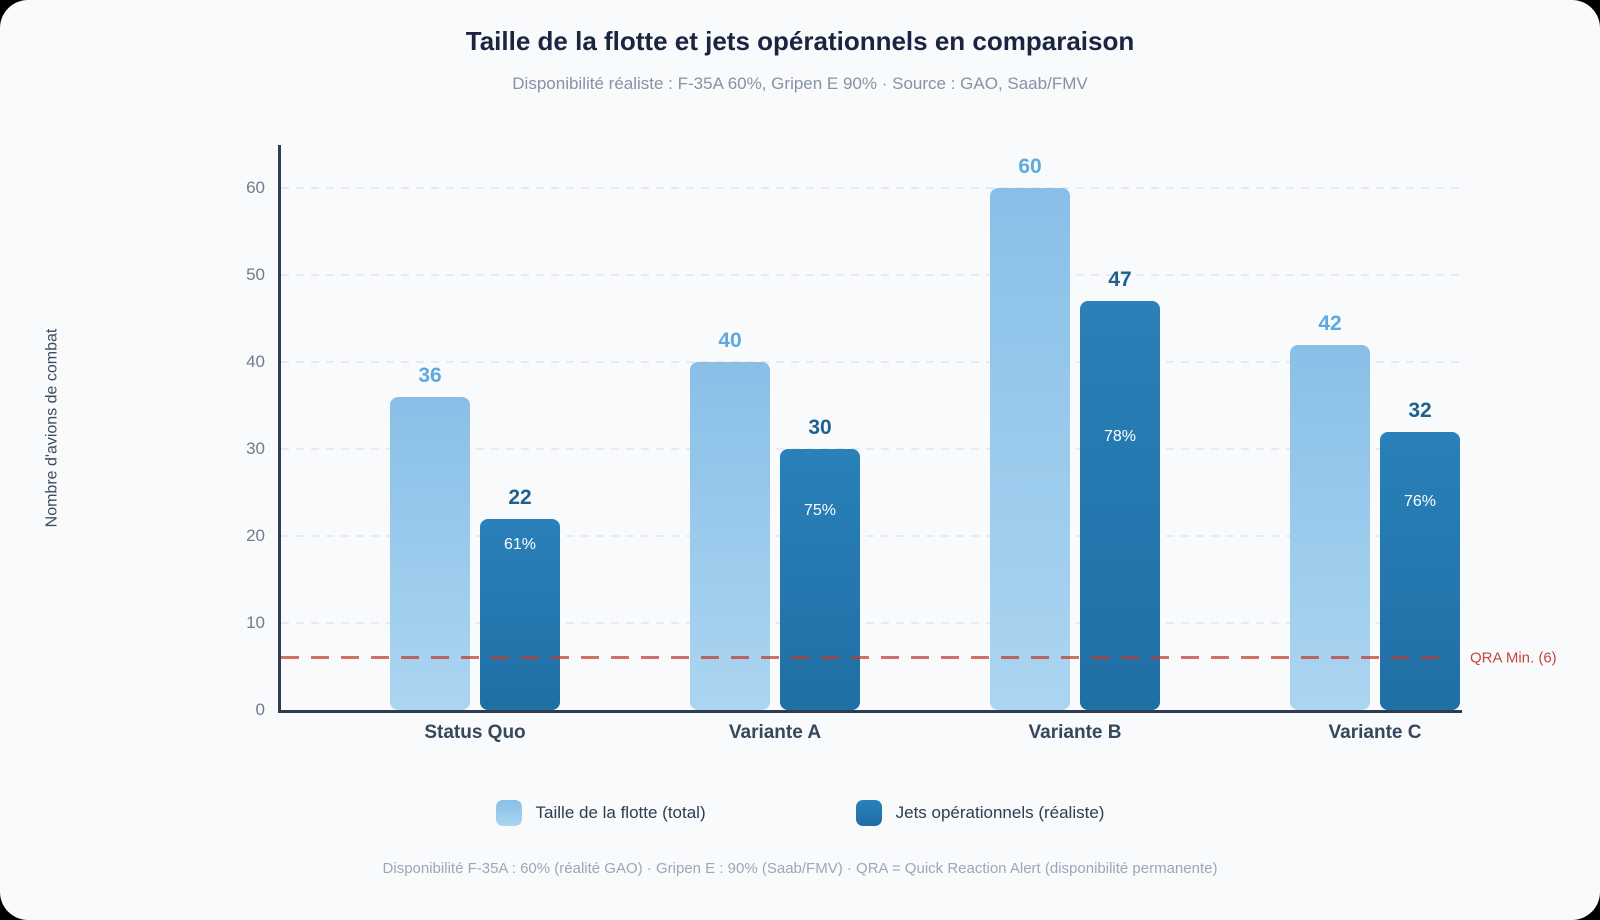 The height and width of the screenshot is (920, 1600). Describe the element at coordinates (430, 376) in the screenshot. I see `bar-value-fleet-total-status-quo: 36` at that location.